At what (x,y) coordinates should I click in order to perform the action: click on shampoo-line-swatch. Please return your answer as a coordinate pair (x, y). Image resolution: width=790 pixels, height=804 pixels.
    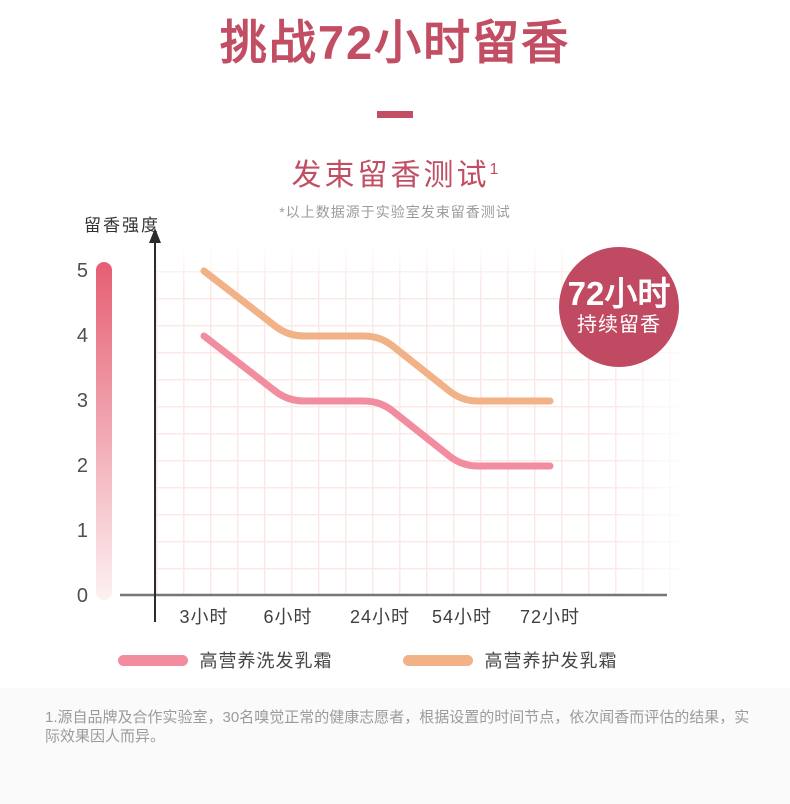
    Looking at the image, I should click on (152, 660).